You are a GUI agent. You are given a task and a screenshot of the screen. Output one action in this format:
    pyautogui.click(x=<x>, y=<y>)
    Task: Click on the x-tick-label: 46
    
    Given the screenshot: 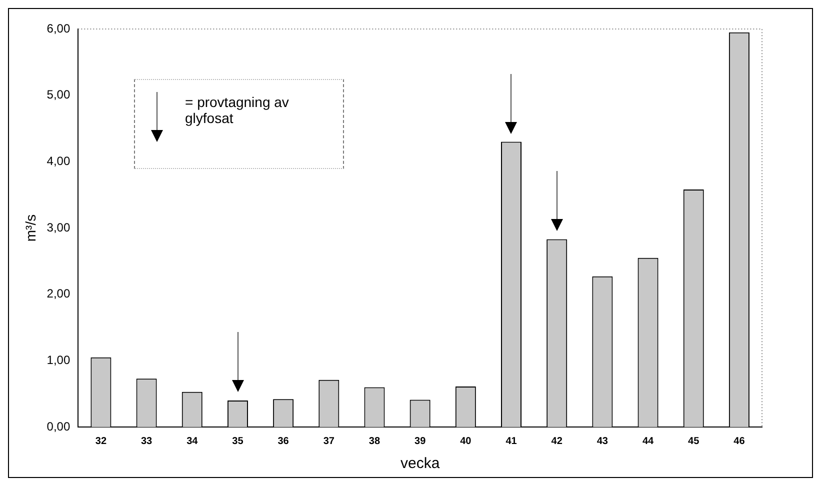 What is the action you would take?
    pyautogui.click(x=740, y=441)
    